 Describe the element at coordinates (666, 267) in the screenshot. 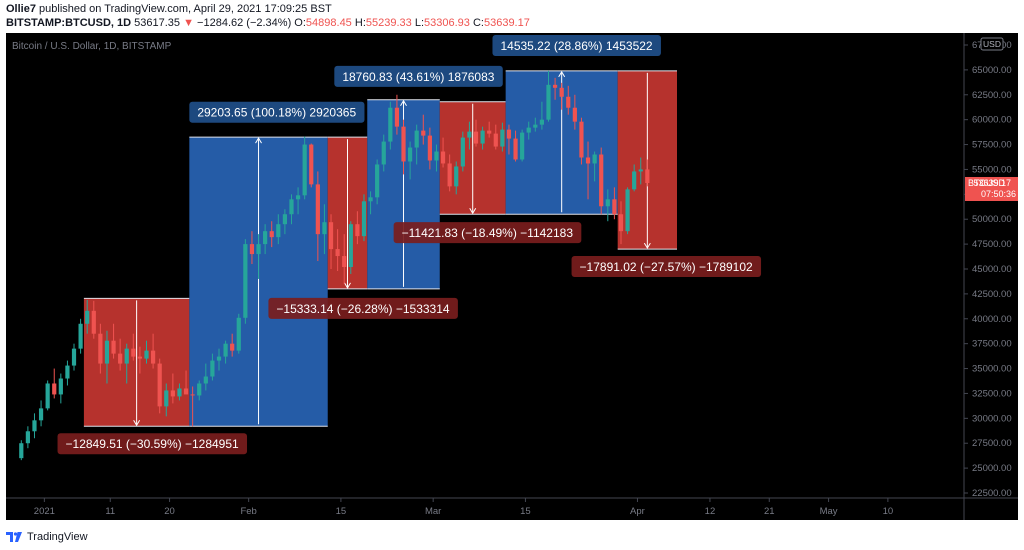

I see `range-measure-label: −17891.02 (−27.57%) −1789102` at that location.